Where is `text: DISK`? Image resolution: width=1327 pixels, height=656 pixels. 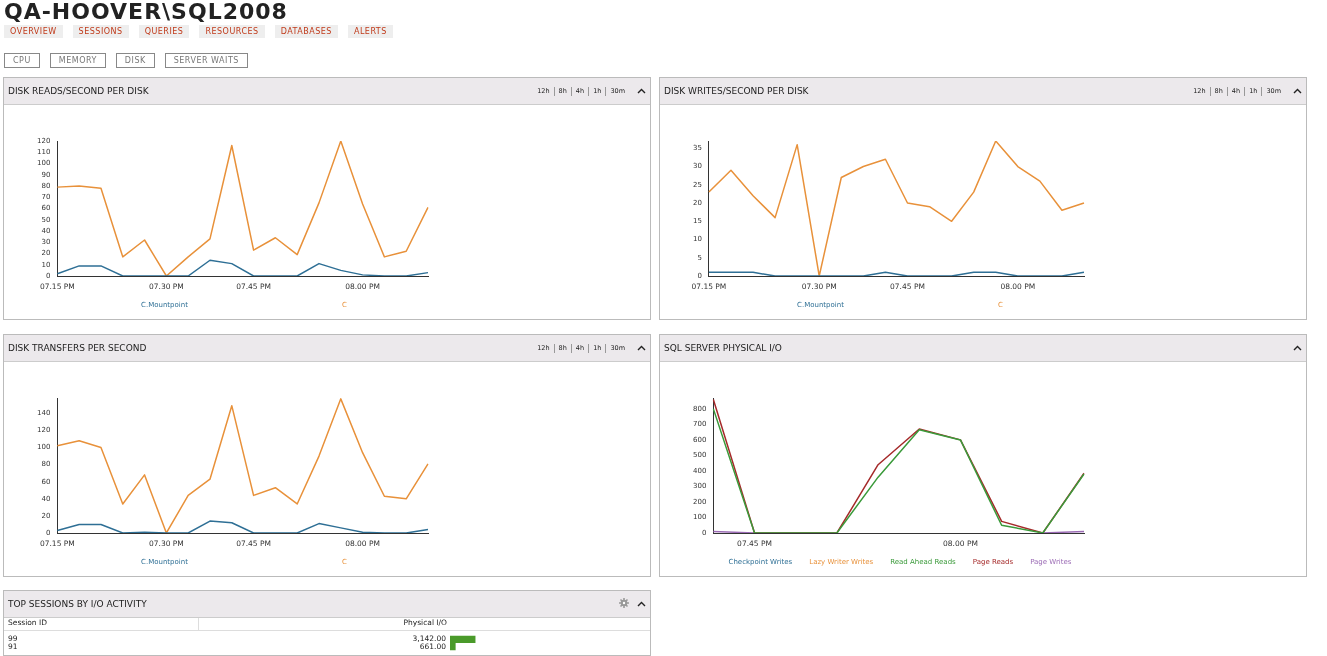
text: DISK is located at coordinates (135, 60).